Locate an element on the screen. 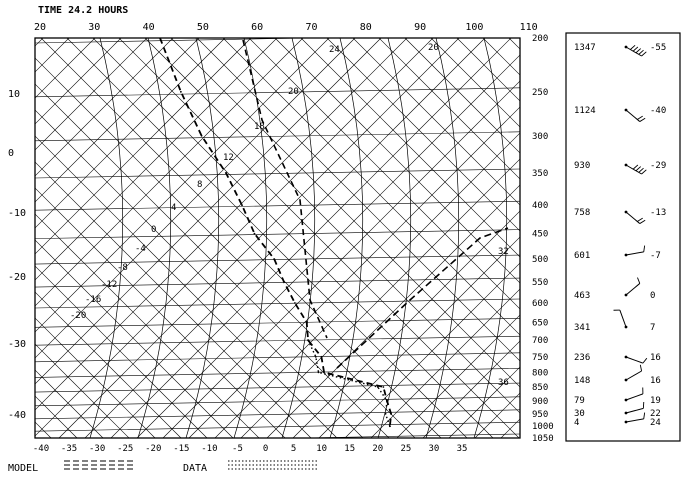  wind-temperature-label: -40 is located at coordinates (658, 111).